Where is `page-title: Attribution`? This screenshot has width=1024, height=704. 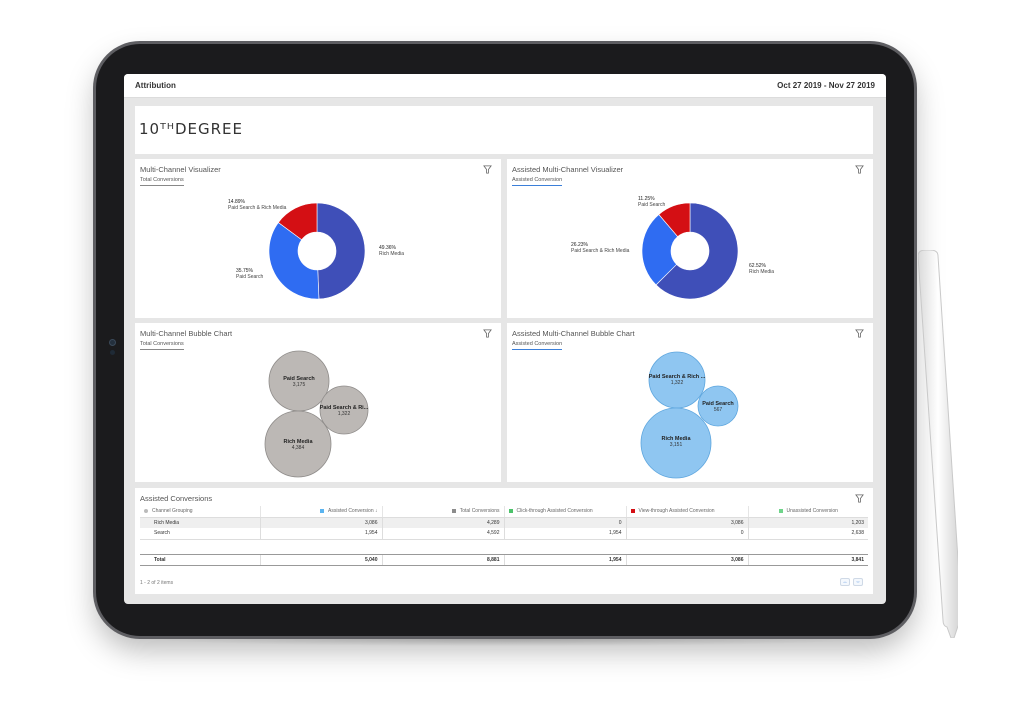
page-title: Attribution is located at coordinates (155, 85).